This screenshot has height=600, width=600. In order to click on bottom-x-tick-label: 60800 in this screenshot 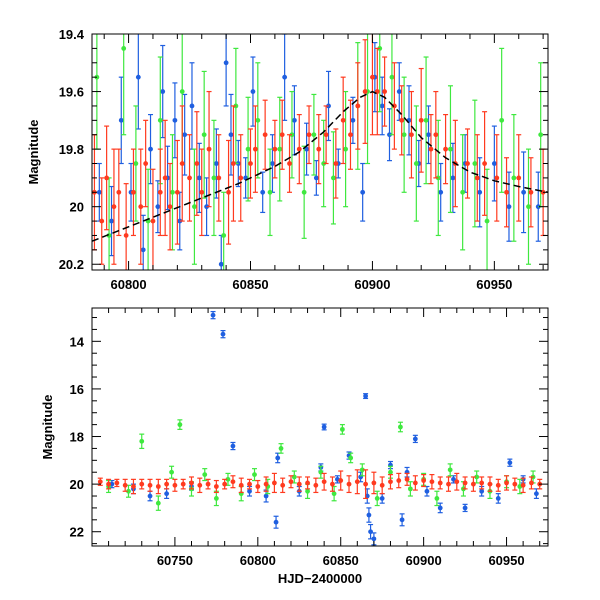, I will do `click(258, 560)`.